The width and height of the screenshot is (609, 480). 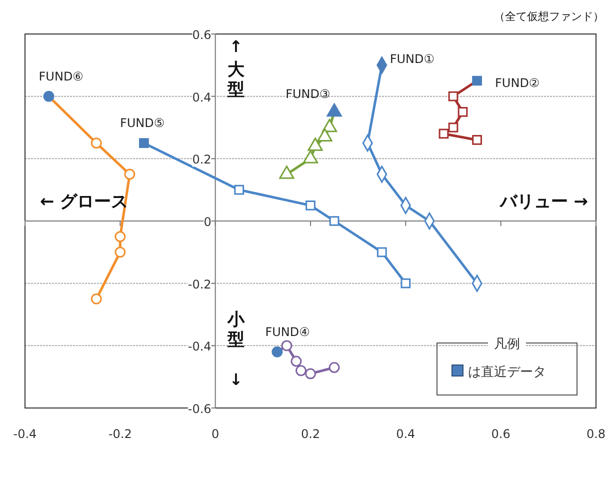 What do you see at coordinates (549, 16) in the screenshot?
I see `text: （全て仮想ファンド）` at bounding box center [549, 16].